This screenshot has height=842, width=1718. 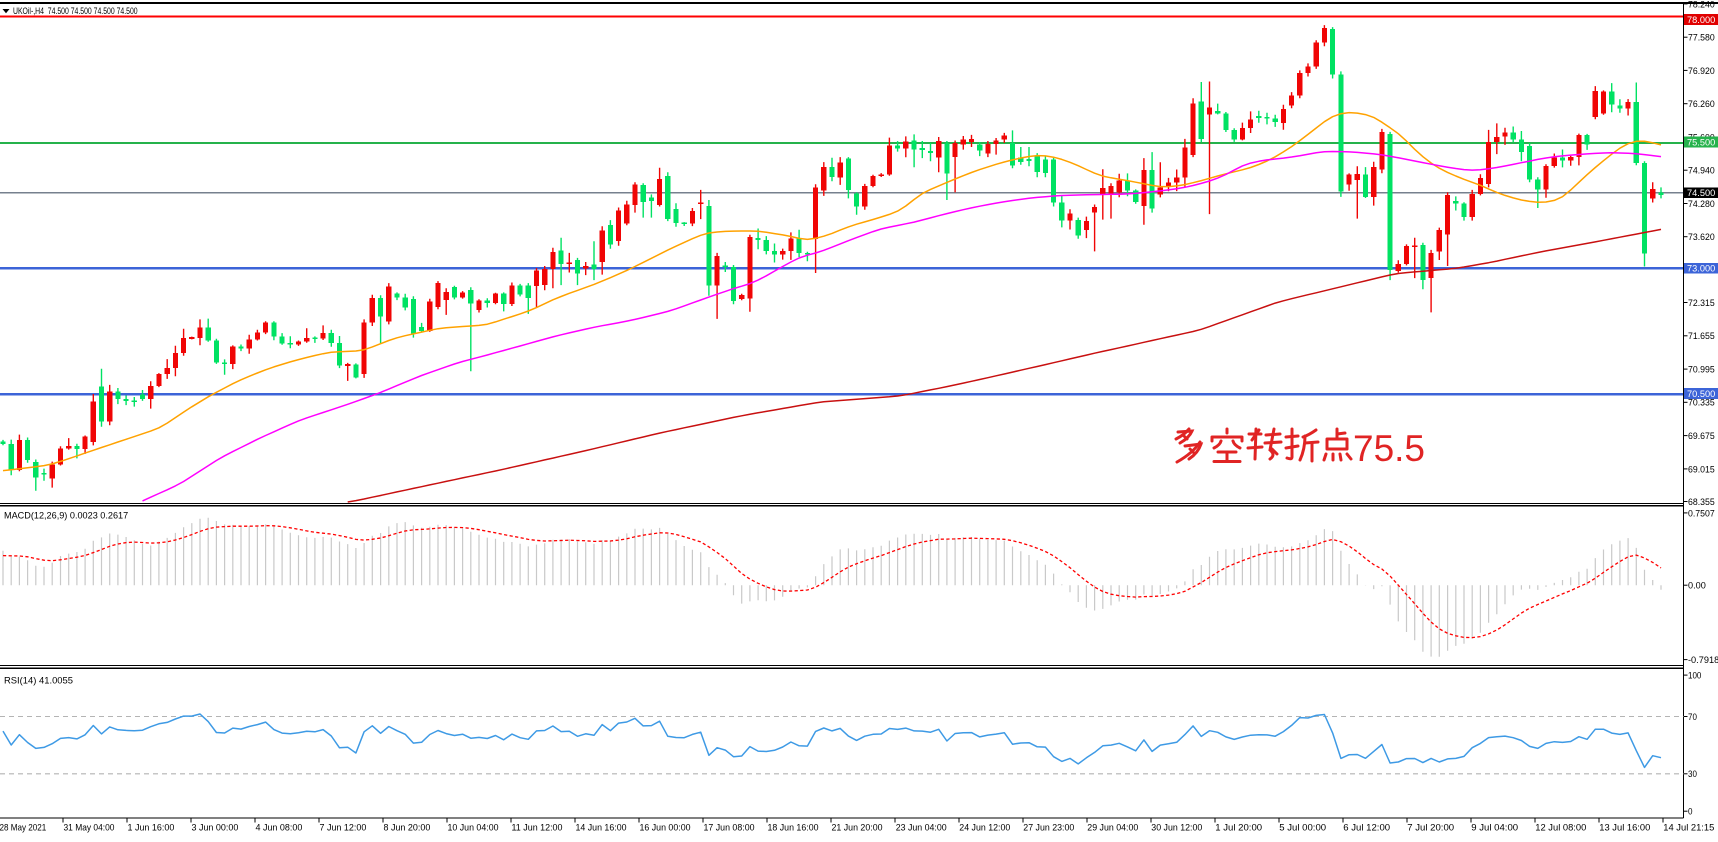 I want to click on svg-text: 4 Jun 08:00, so click(x=279, y=828).